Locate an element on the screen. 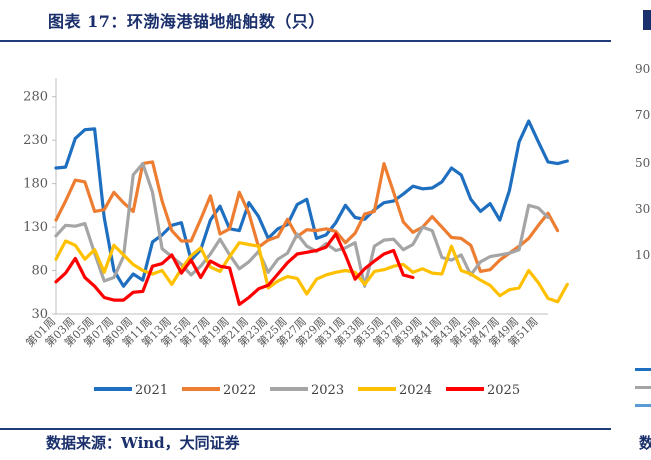 The image size is (651, 460). adjacent-title-marker is located at coordinates (647, 20).